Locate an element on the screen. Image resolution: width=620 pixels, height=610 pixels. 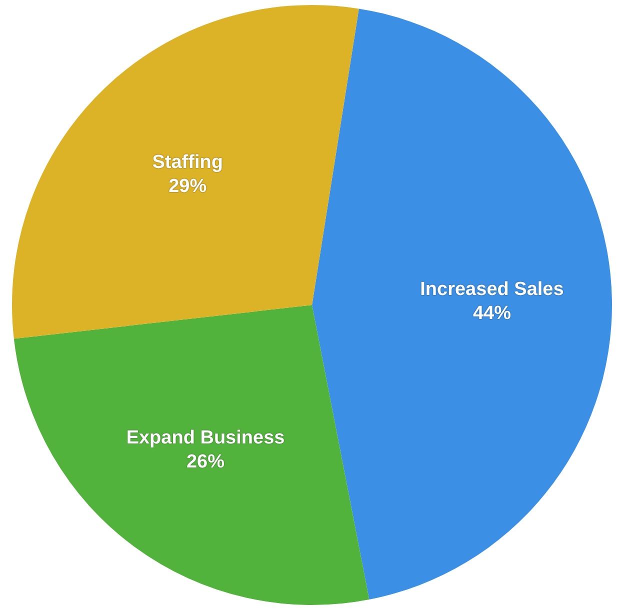
slice-label: Staffing is located at coordinates (187, 163).